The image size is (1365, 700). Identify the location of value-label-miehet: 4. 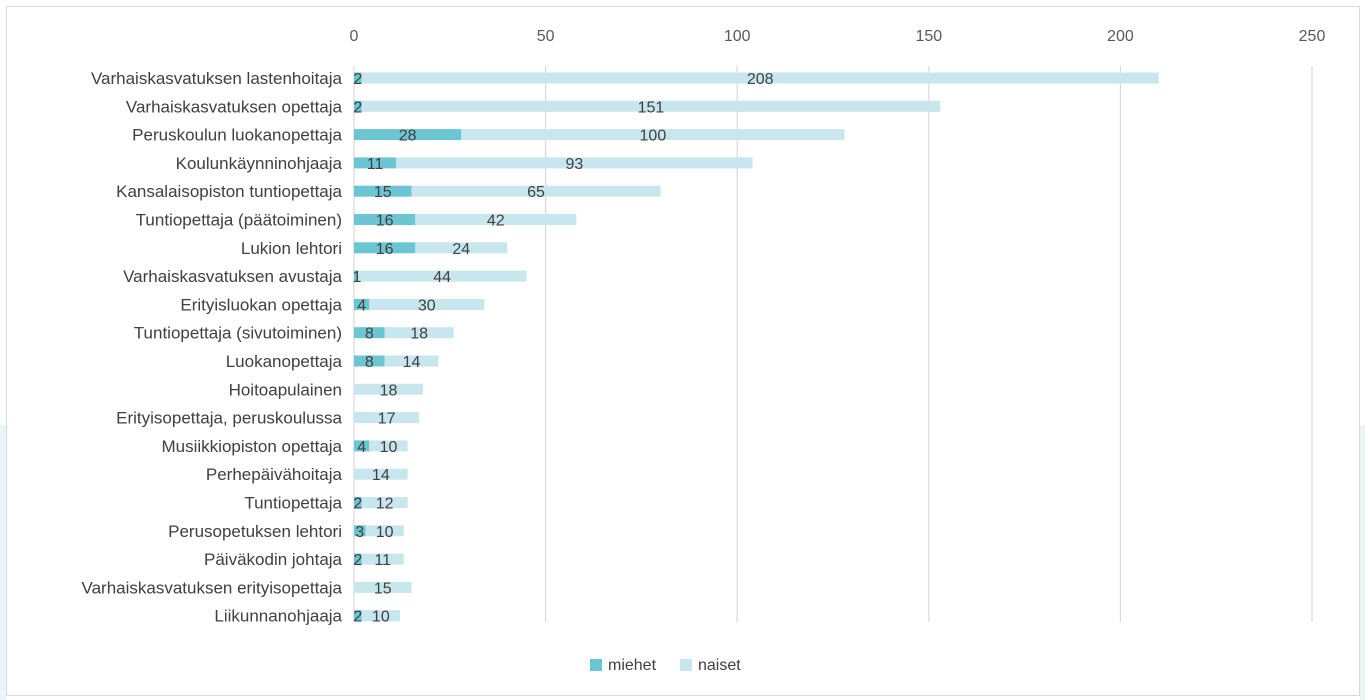
(361, 447).